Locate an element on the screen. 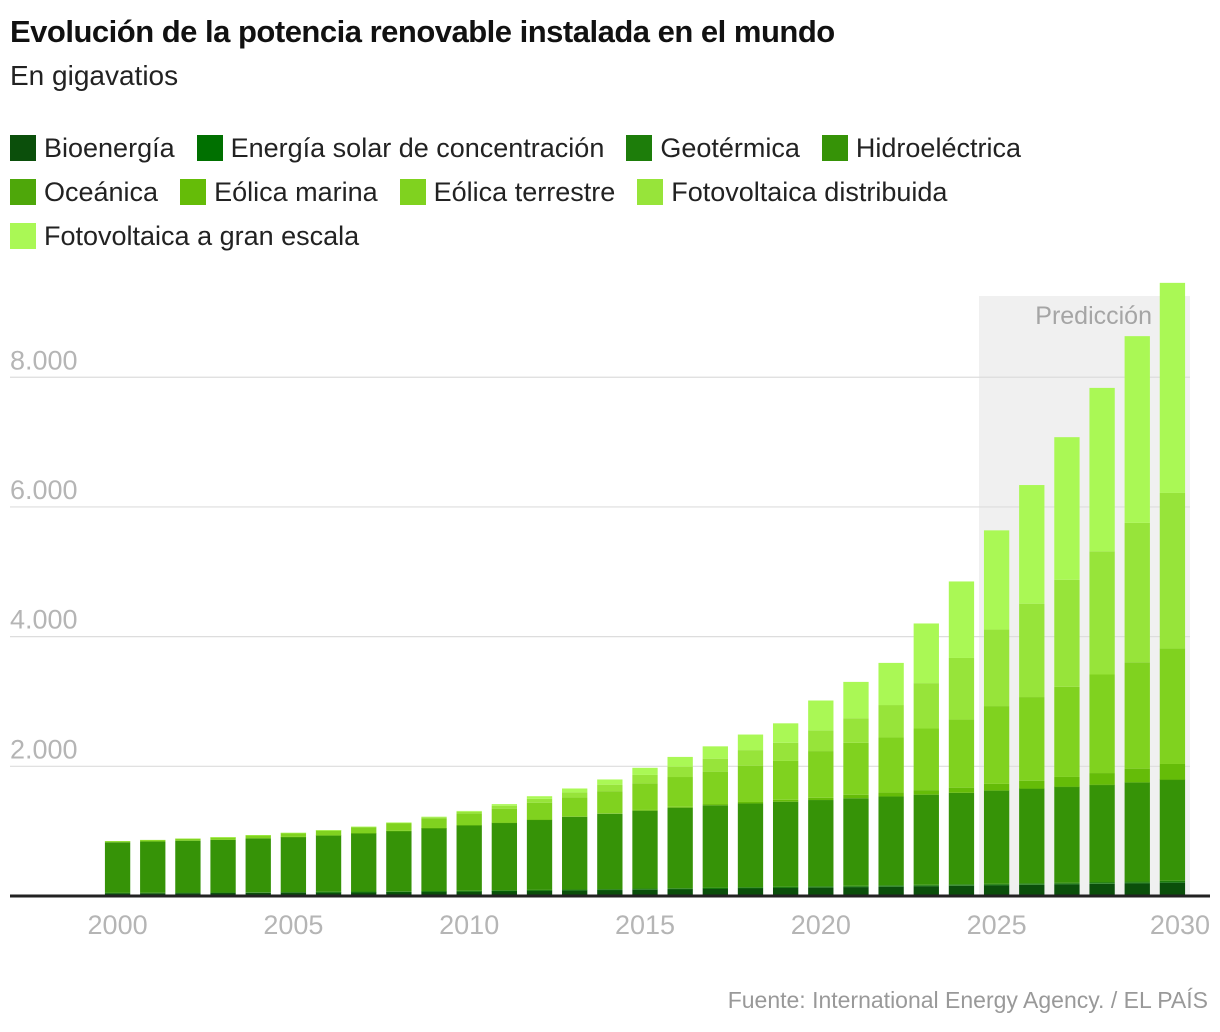  x-tick-label: 2005 is located at coordinates (293, 925).